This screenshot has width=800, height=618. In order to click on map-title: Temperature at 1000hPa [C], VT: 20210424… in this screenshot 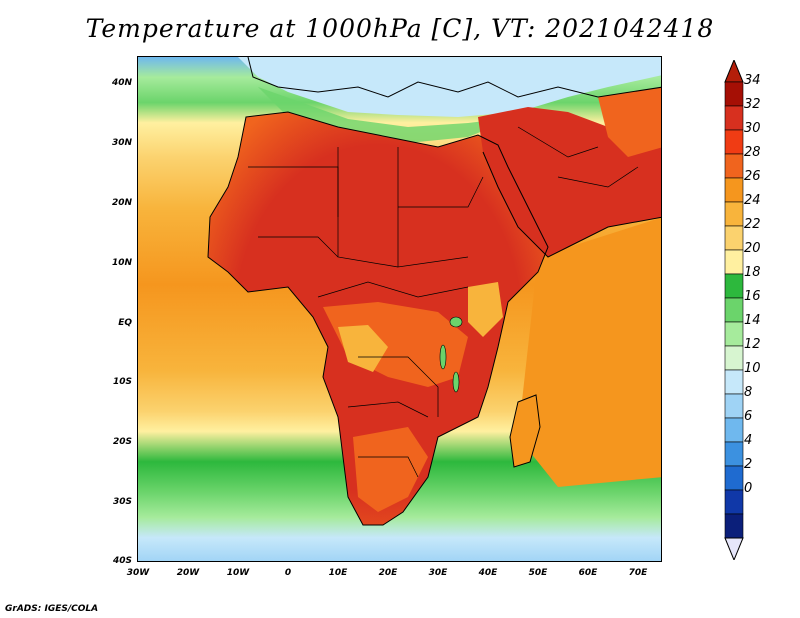, I will do `click(400, 28)`.